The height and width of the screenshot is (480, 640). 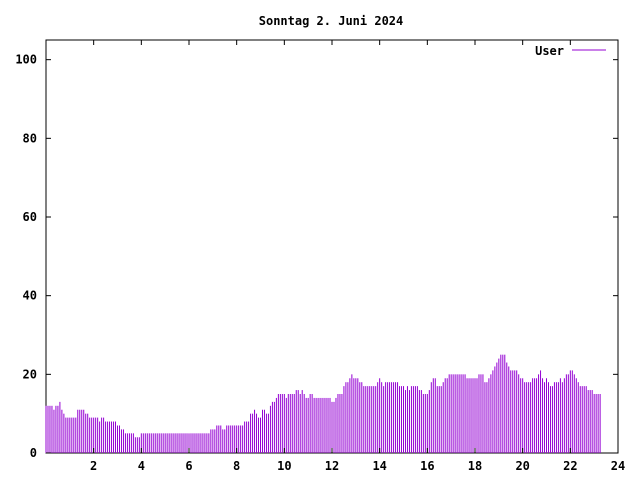 I want to click on x-tick-label: 12, so click(x=332, y=466).